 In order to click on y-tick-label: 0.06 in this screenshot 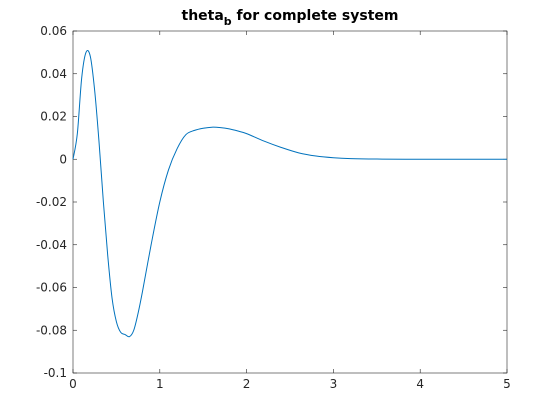, I will do `click(53, 31)`.